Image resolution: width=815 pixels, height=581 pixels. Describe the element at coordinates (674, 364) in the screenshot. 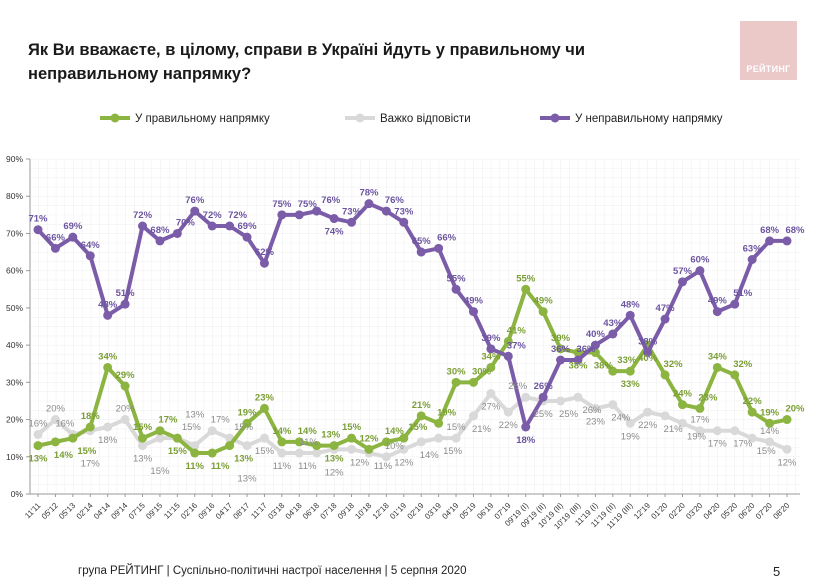

I see `data-label: 32%` at that location.